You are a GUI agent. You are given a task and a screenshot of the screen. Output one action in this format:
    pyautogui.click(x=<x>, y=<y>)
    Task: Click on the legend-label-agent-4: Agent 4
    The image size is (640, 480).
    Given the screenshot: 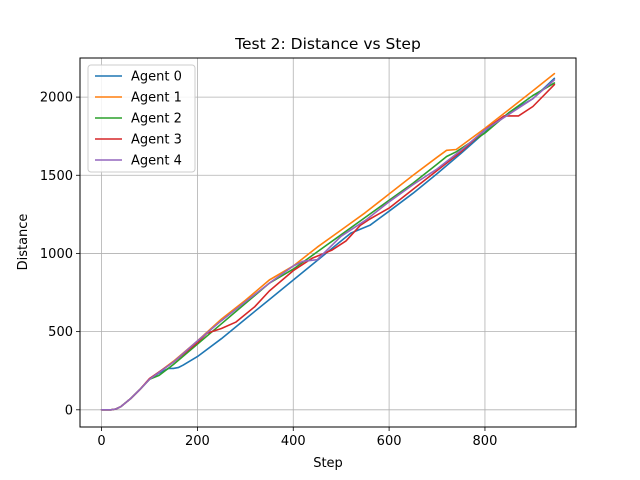 What is the action you would take?
    pyautogui.click(x=156, y=161)
    